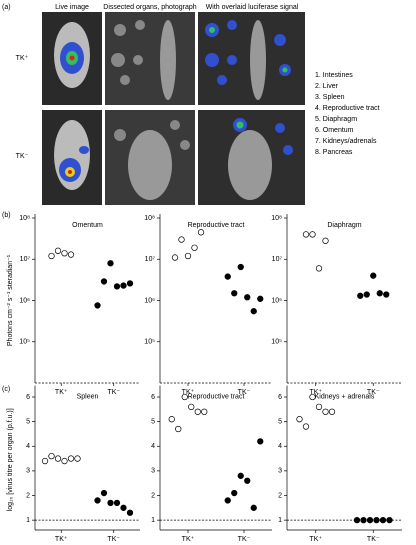 Image resolution: width=416 pixels, height=545 pixels. Describe the element at coordinates (216, 225) in the screenshot. I see `chart-title: Reproductive tract` at that location.